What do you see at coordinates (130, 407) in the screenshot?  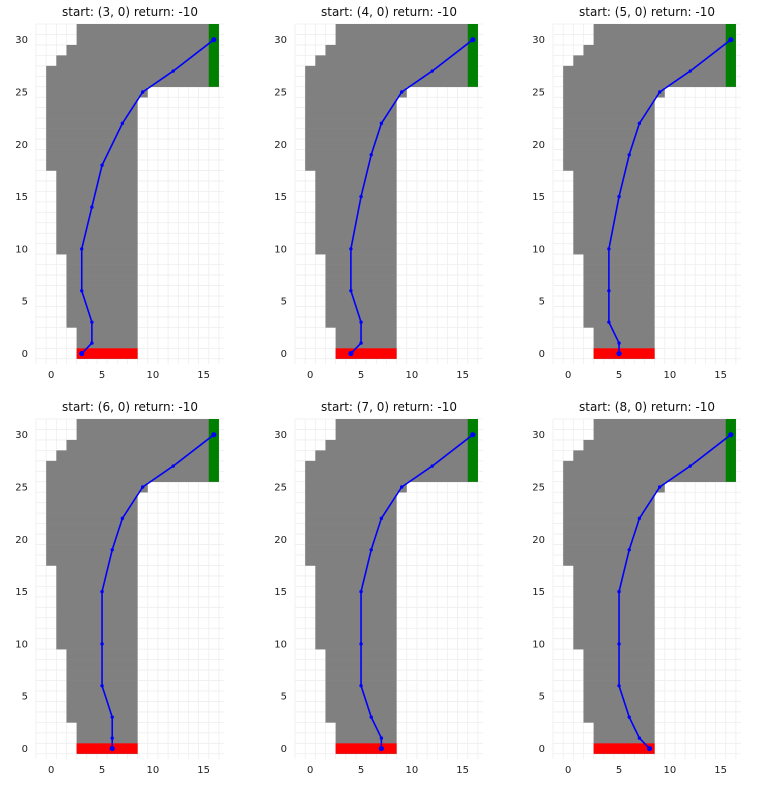 I see `chart-title: start: (6, 0) return: -10` at bounding box center [130, 407].